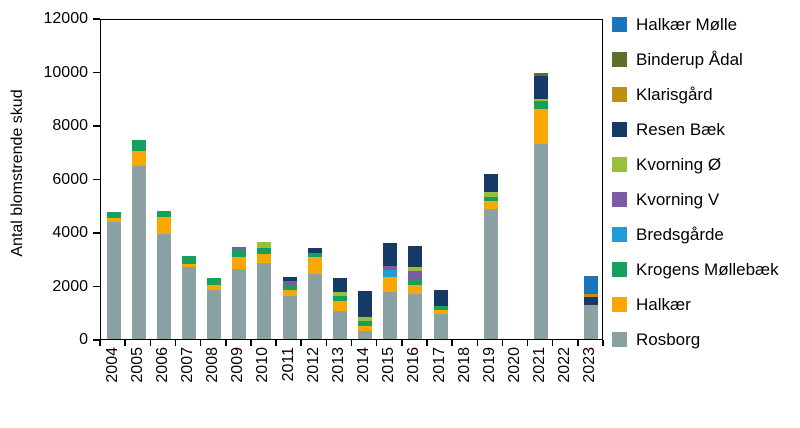 This screenshot has height=428, width=800. What do you see at coordinates (238, 365) in the screenshot?
I see `x-tick-label-2009: 2009` at bounding box center [238, 365].